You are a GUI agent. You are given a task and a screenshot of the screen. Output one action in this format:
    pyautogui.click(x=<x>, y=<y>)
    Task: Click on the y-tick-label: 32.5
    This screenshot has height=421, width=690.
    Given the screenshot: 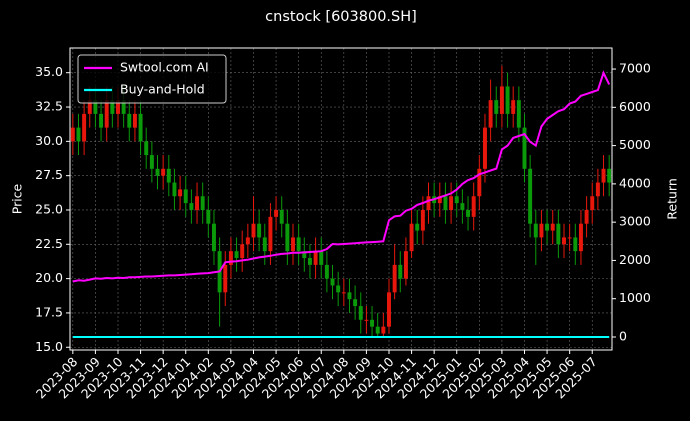 What is the action you would take?
    pyautogui.click(x=49, y=106)
    